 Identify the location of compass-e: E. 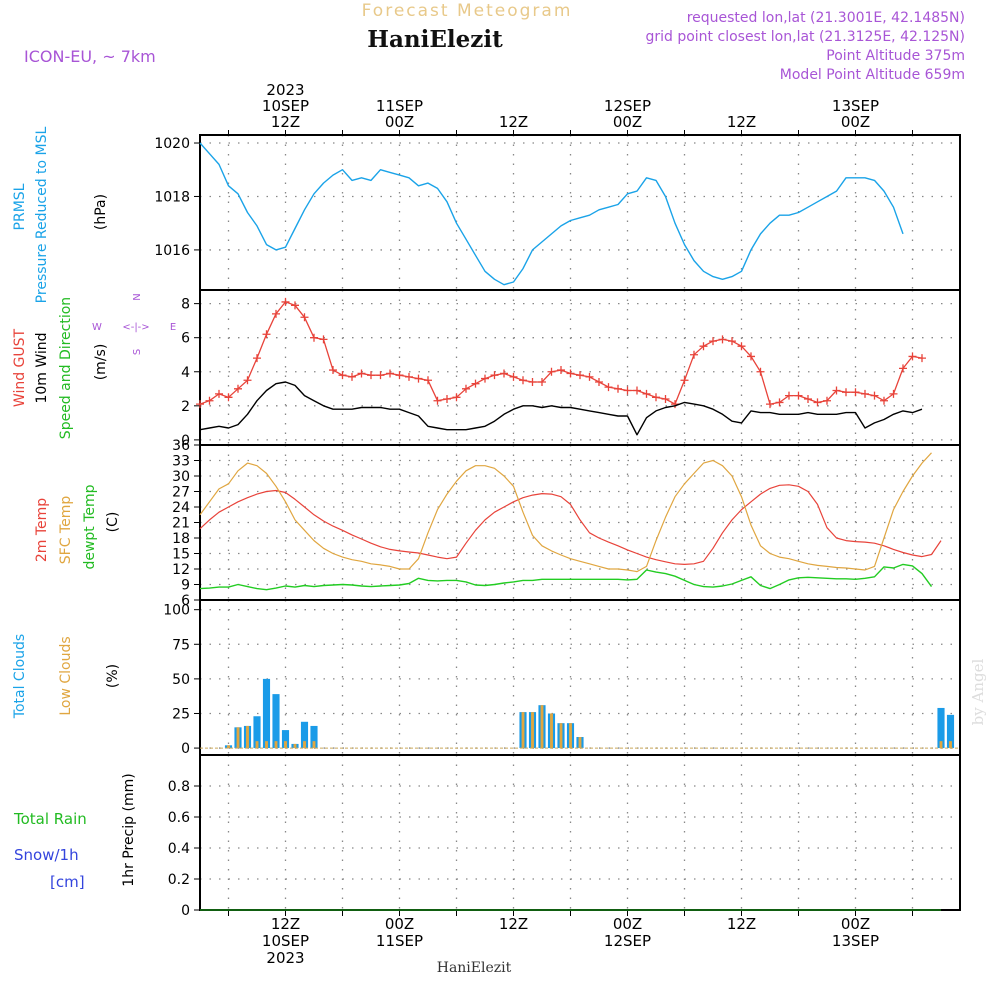
(173, 327).